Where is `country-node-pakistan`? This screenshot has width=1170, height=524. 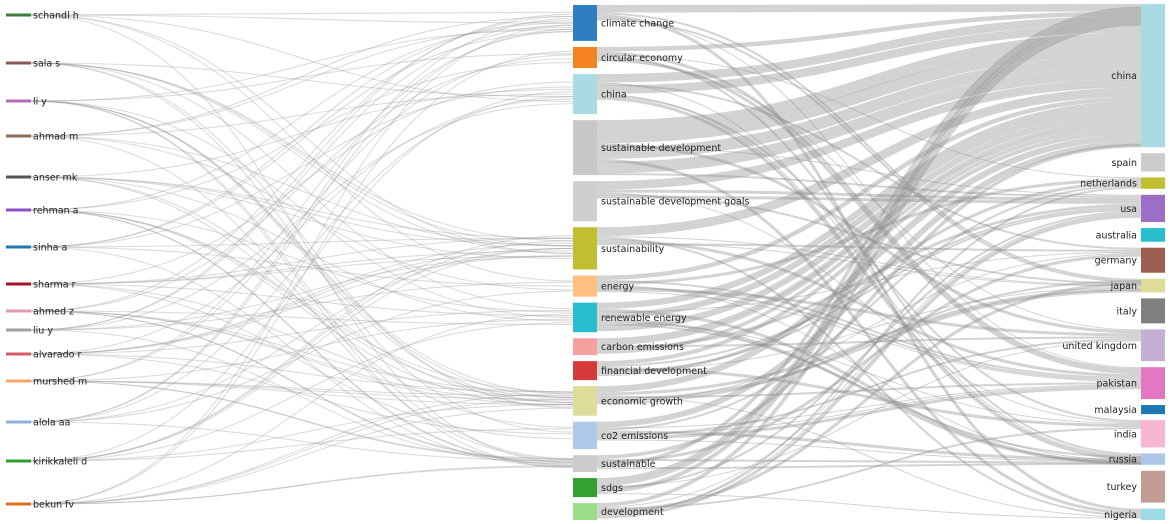
country-node-pakistan is located at coordinates (1153, 383).